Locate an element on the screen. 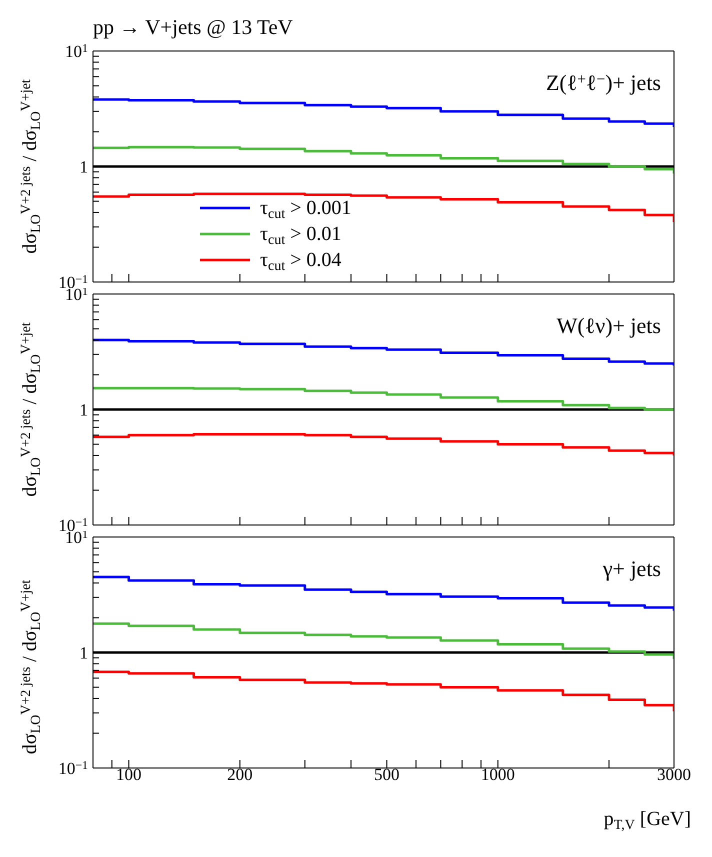  y-tick-label: 10$^{1}$ is located at coordinates (76, 51).